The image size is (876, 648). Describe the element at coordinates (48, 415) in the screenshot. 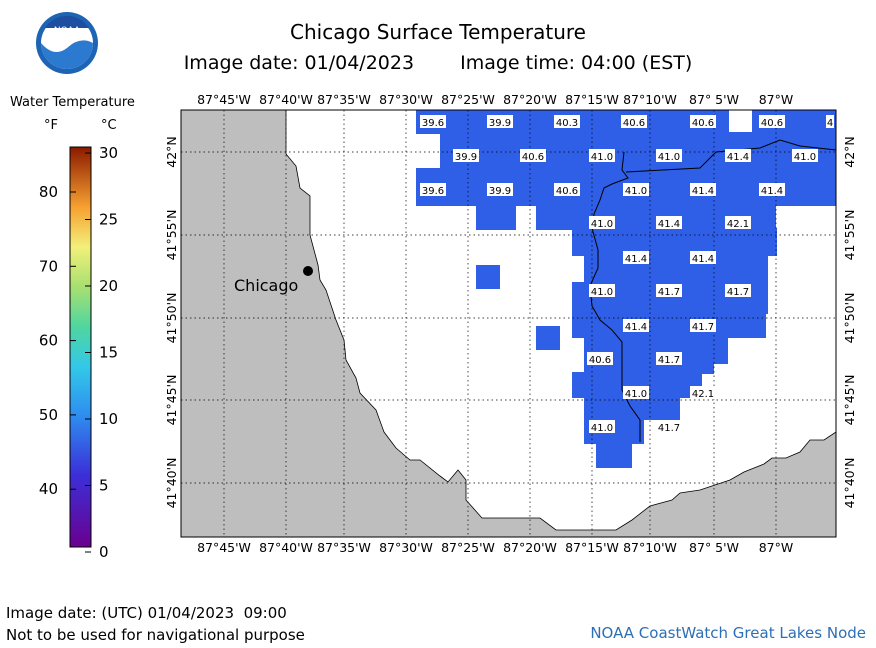

I see `legend-f-tick: 50` at that location.